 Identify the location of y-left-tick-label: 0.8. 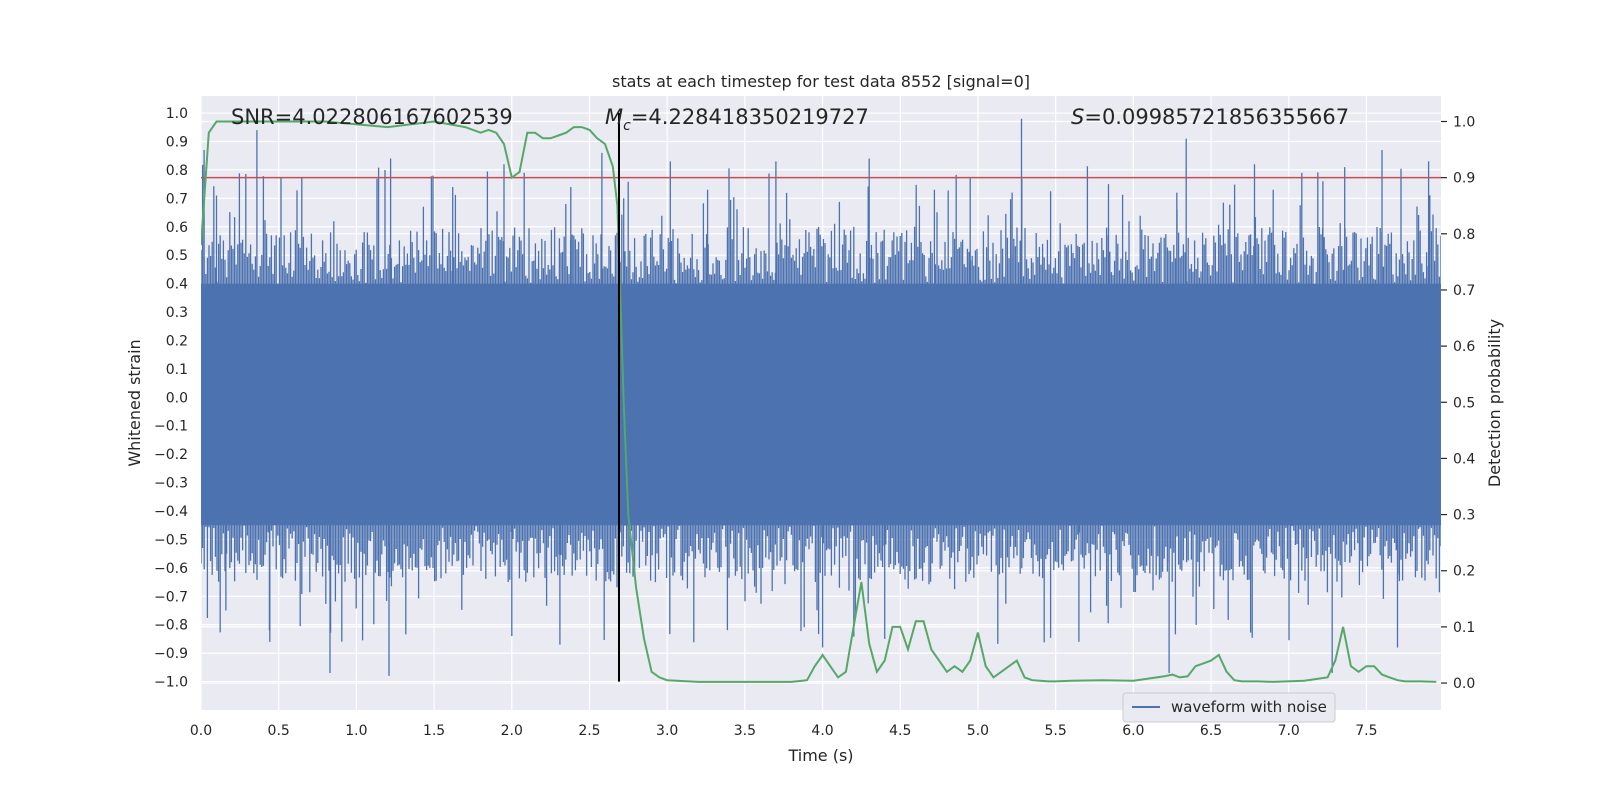
(177, 171).